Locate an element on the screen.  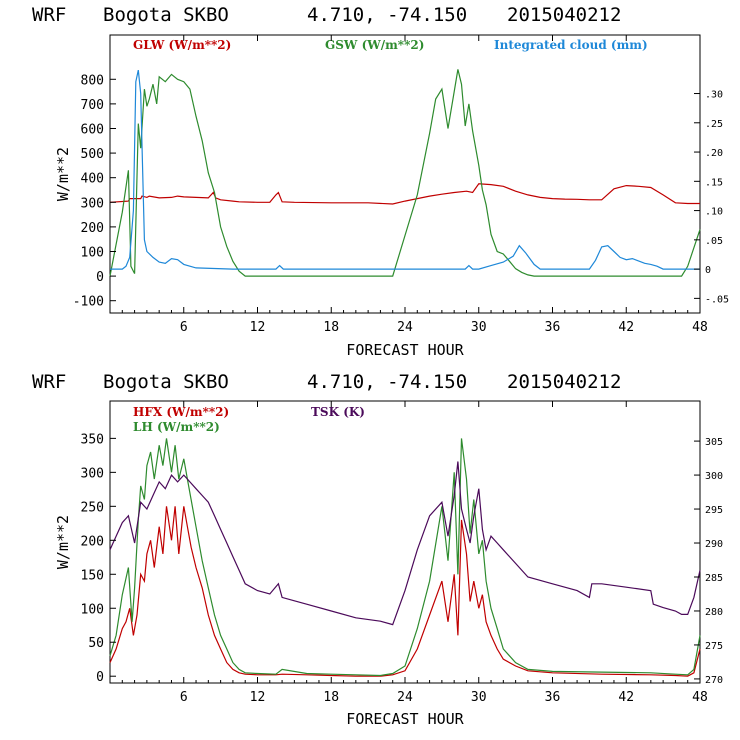
top-y2-tick-label: .15 is located at coordinates (714, 182).